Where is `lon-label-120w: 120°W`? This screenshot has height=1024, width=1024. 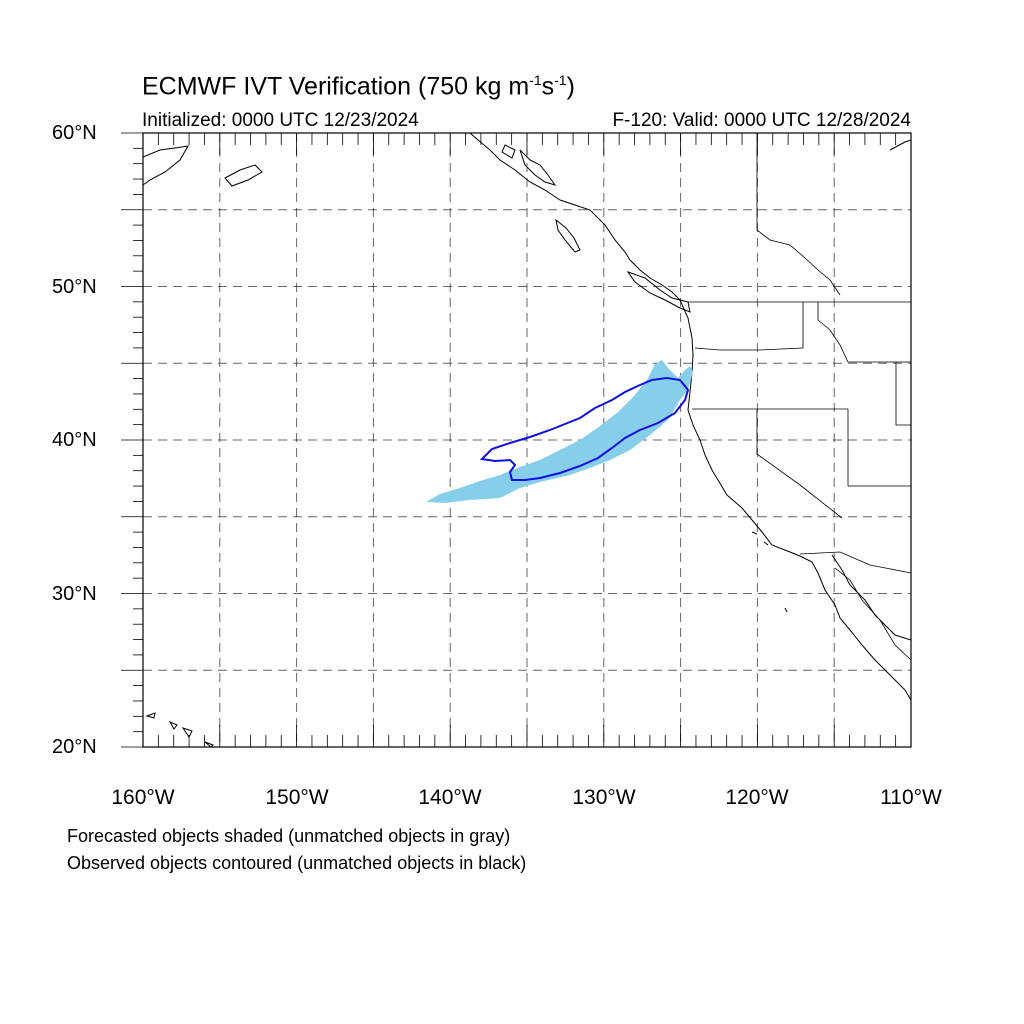 lon-label-120w: 120°W is located at coordinates (757, 797).